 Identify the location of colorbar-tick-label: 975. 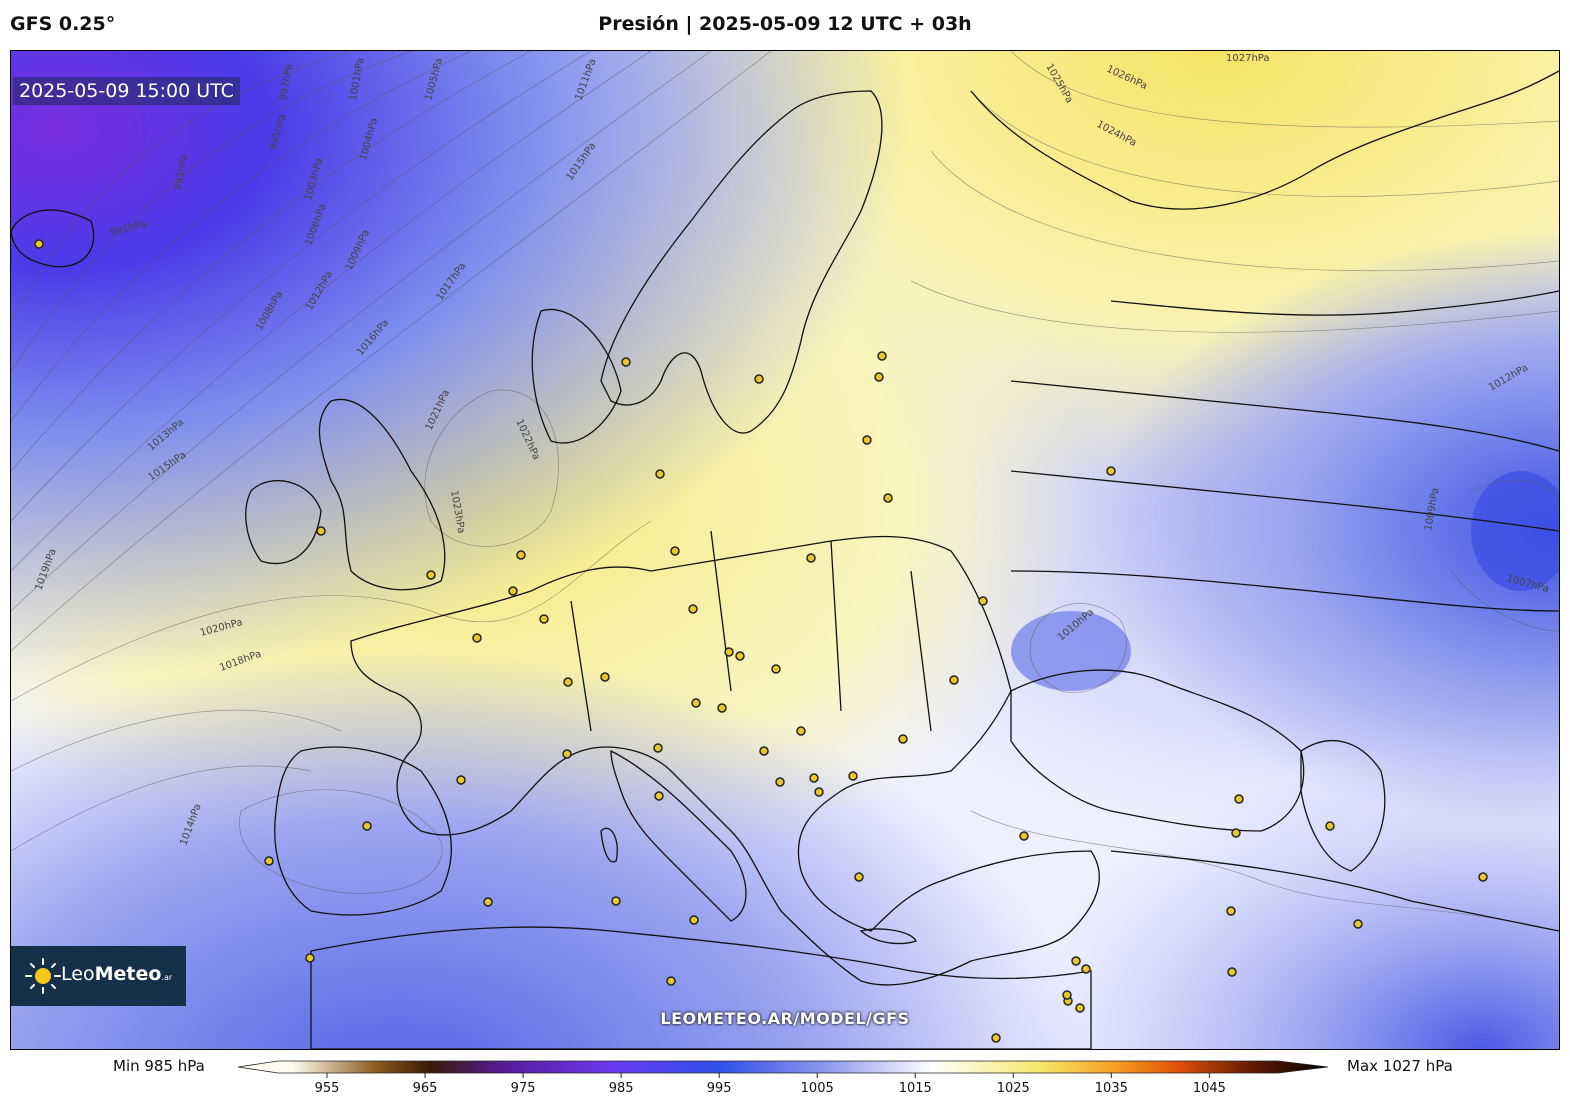
(523, 1088).